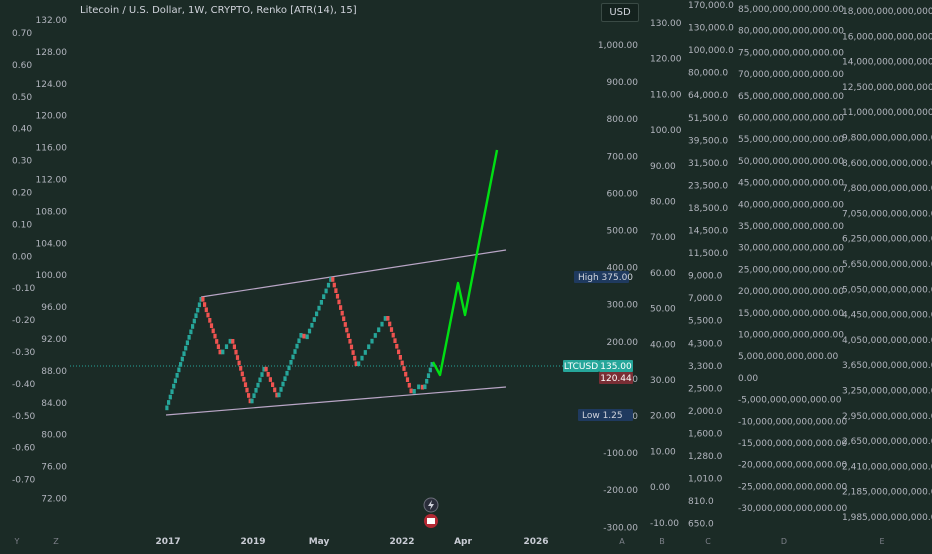  What do you see at coordinates (887, 417) in the screenshot?
I see `axis-E-tick-label: 2,950,000,000,000.00` at bounding box center [887, 417].